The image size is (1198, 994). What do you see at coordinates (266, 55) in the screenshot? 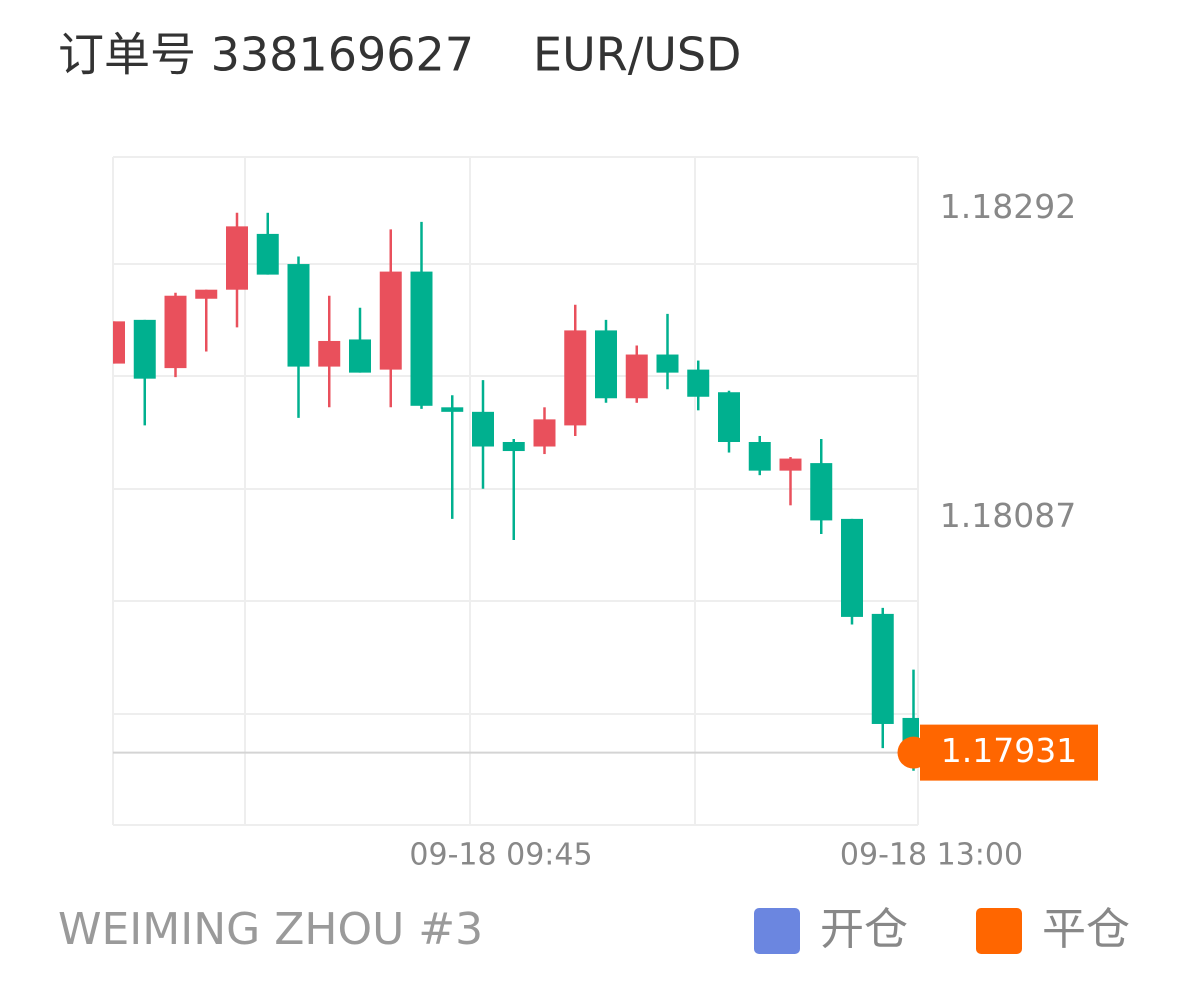
I see `order-number: 订单号 338169627` at bounding box center [266, 55].